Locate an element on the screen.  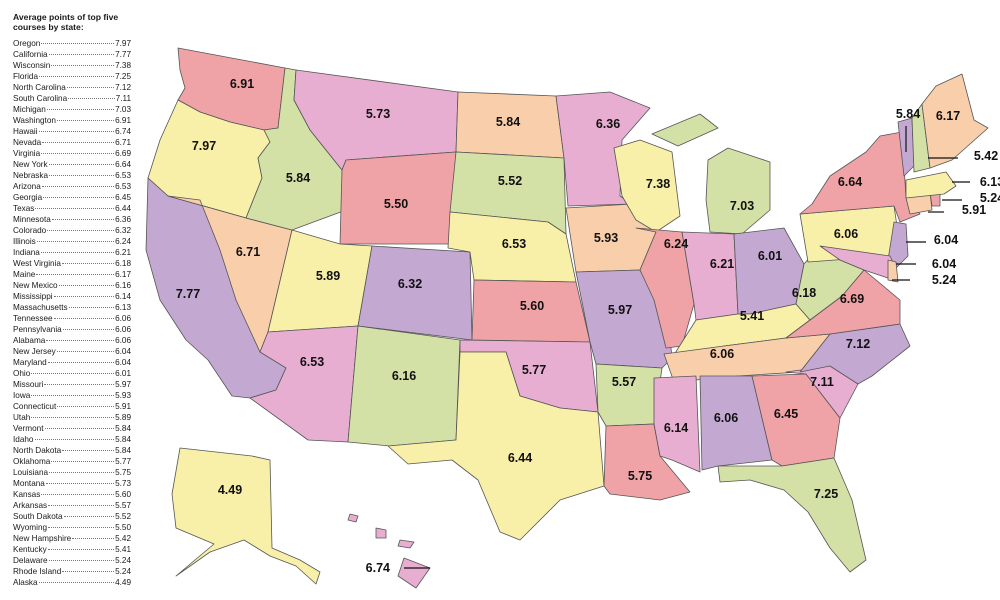
legend-state-value: 6.91 is located at coordinates (123, 120).